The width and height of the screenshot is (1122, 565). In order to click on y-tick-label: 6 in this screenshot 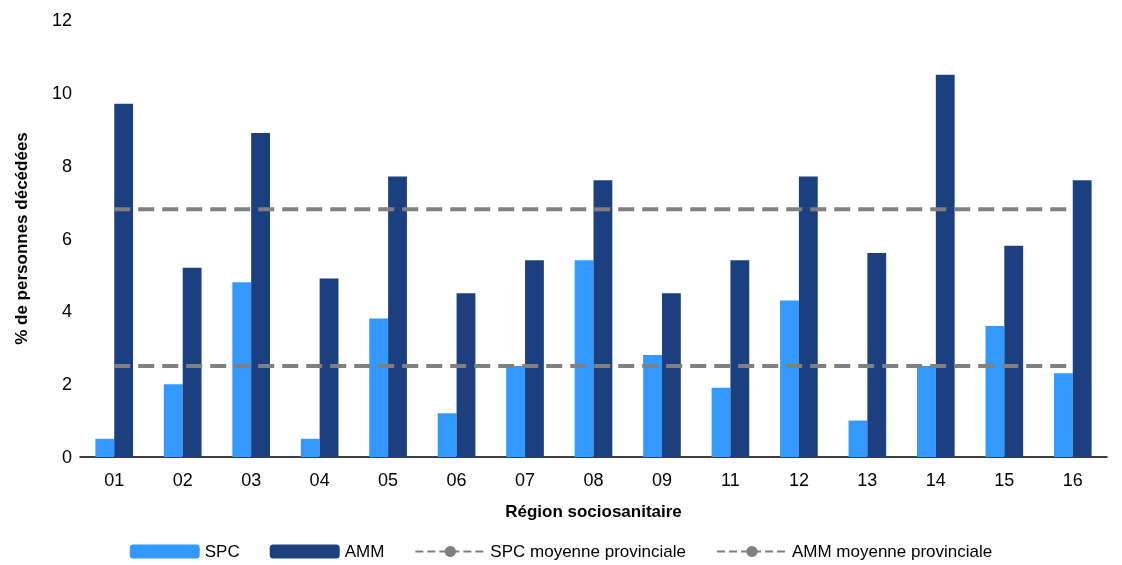, I will do `click(66, 238)`.